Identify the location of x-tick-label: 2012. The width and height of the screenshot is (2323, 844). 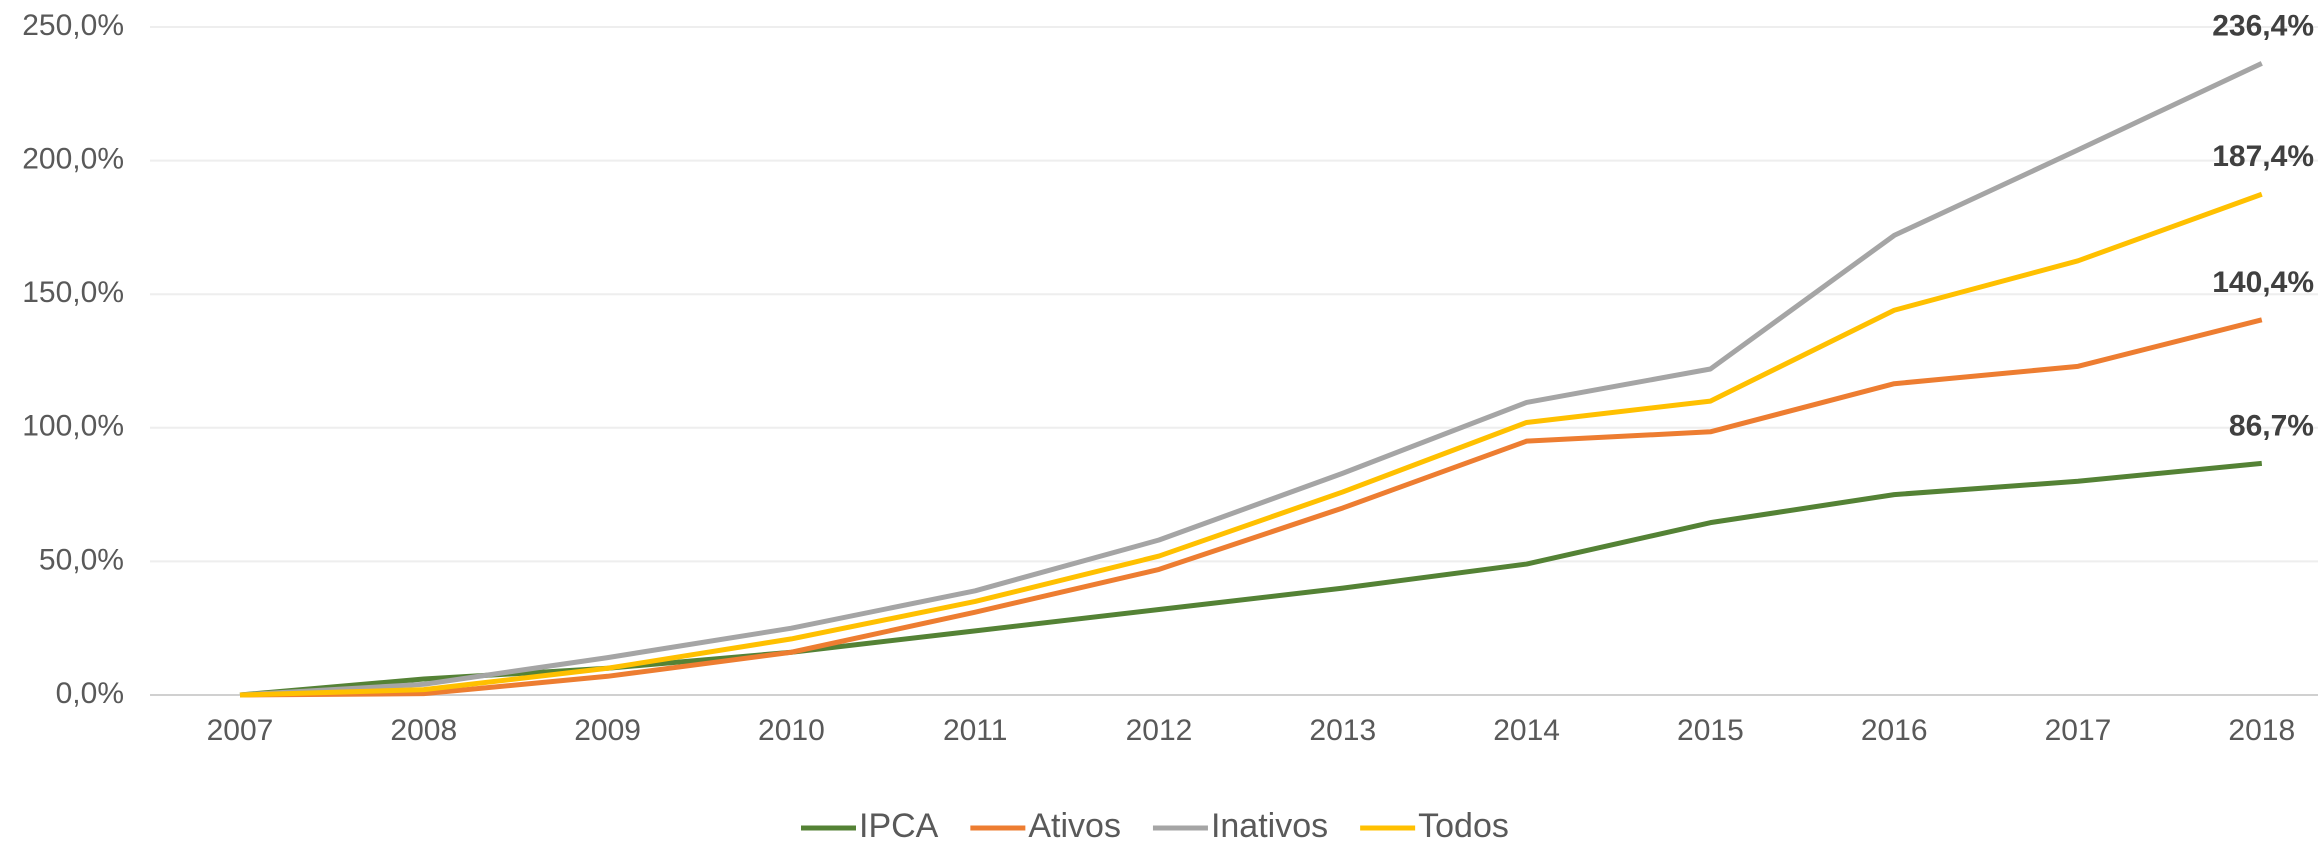
(1159, 730).